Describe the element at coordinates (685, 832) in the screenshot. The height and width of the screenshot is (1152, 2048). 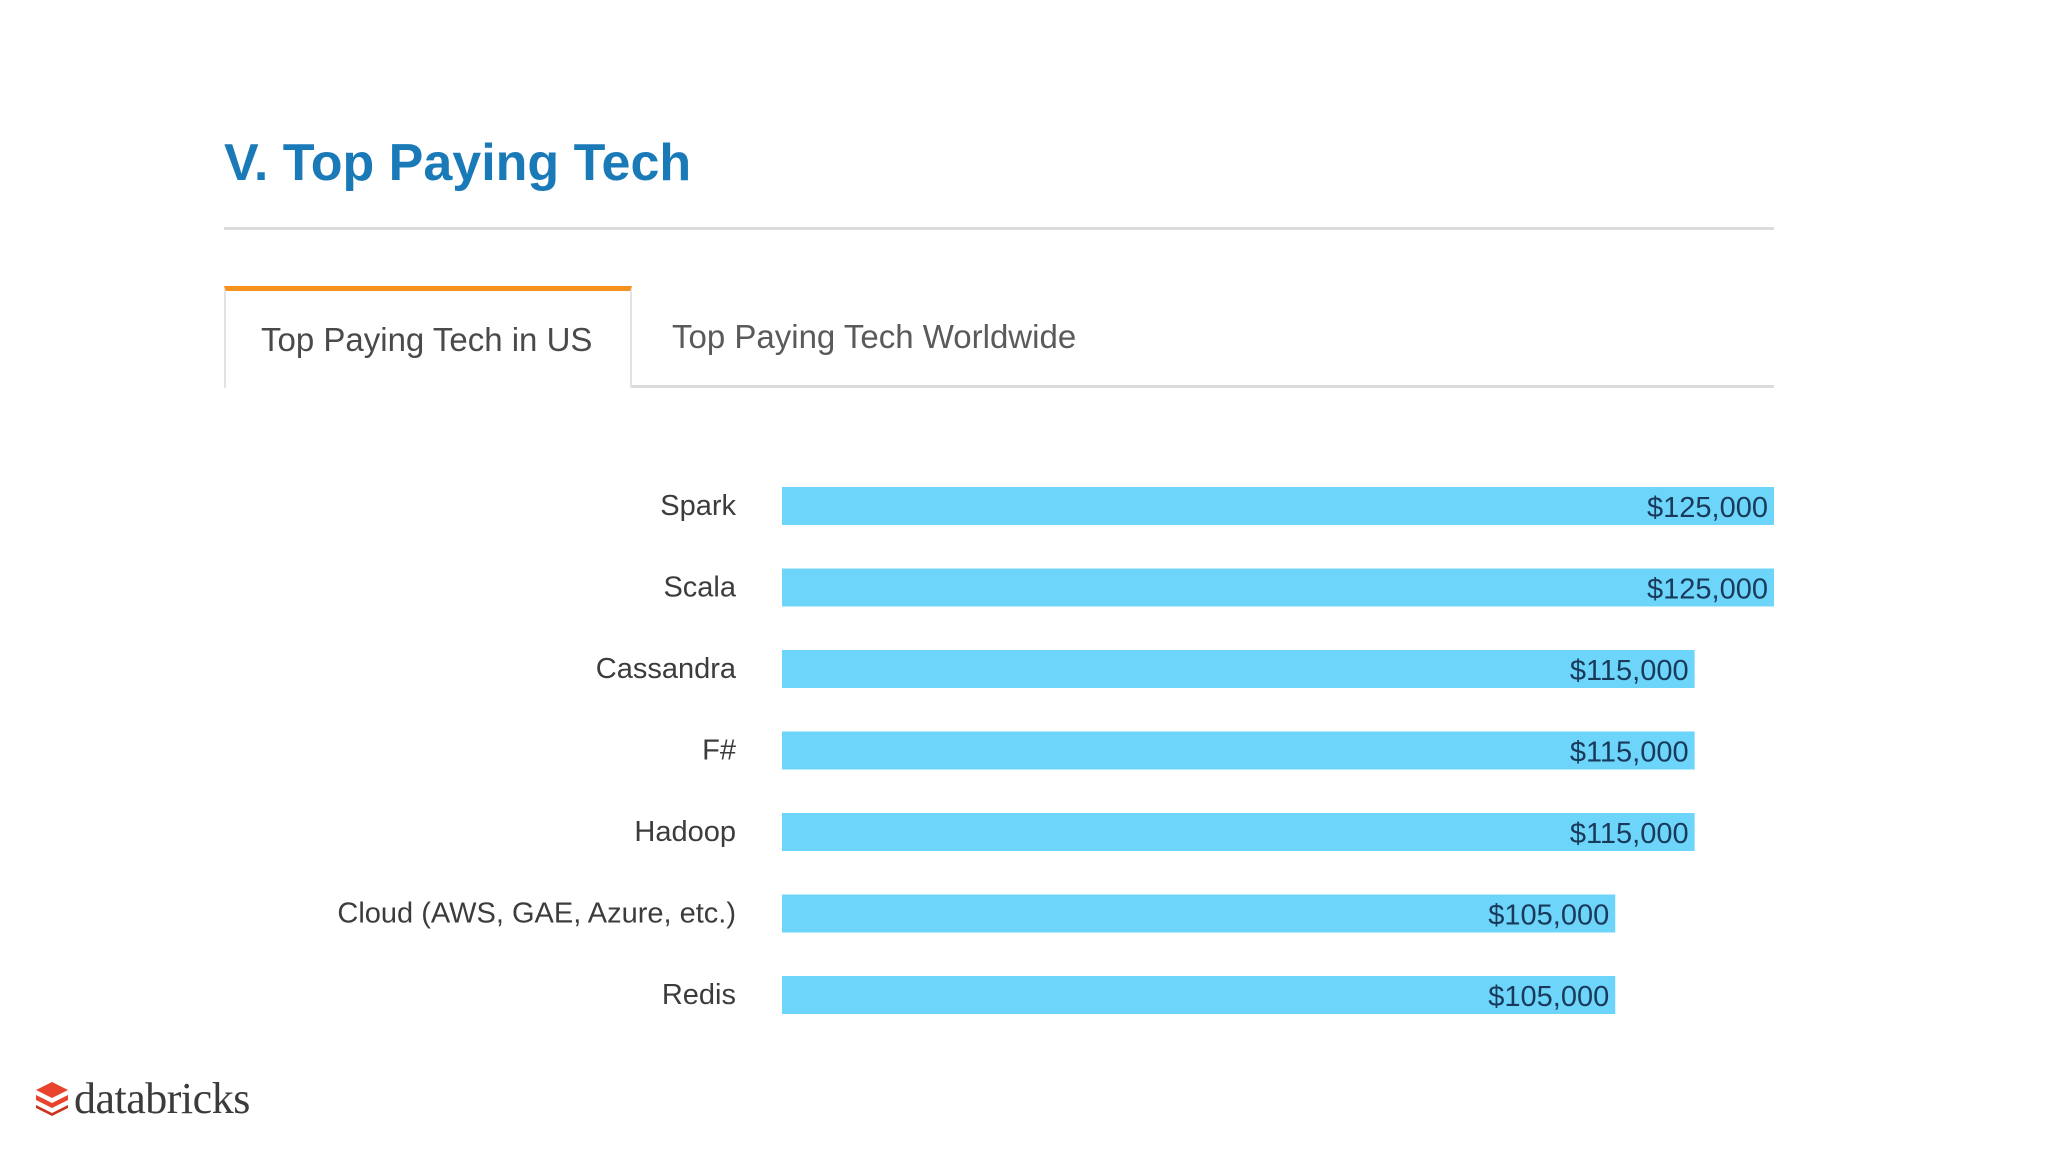
I see `category-label: Hadoop` at that location.